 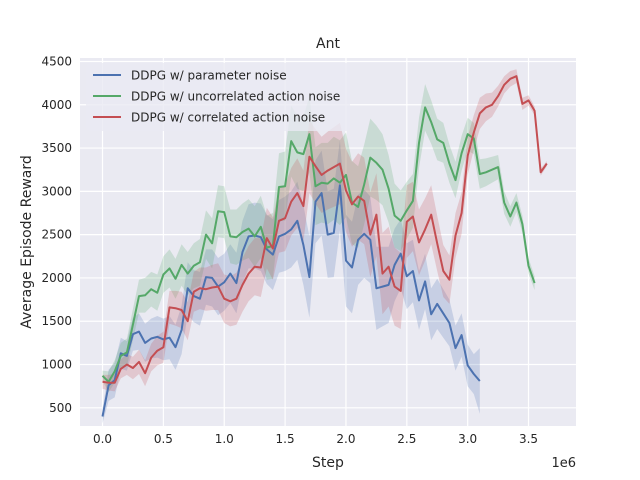 I want to click on x-tick-label: 1.5, so click(x=285, y=439).